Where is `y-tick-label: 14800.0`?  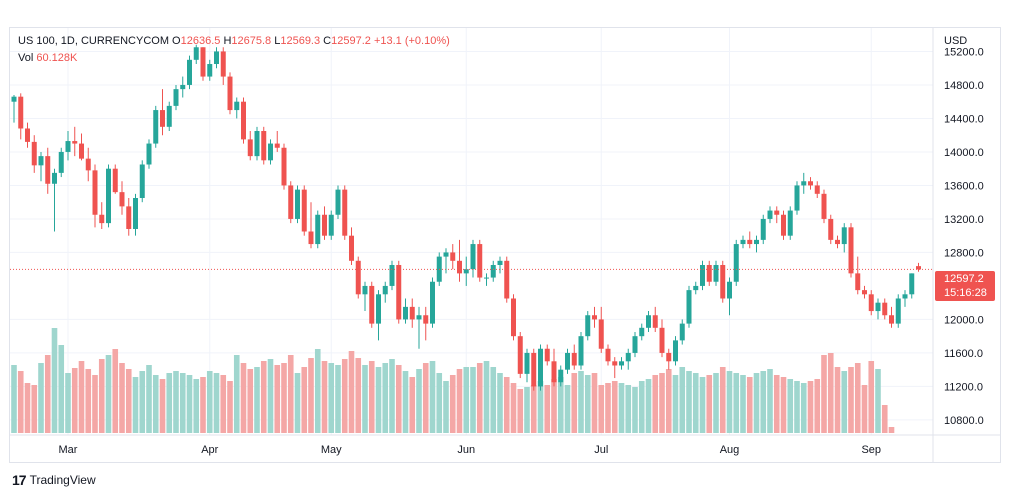 y-tick-label: 14800.0 is located at coordinates (964, 86).